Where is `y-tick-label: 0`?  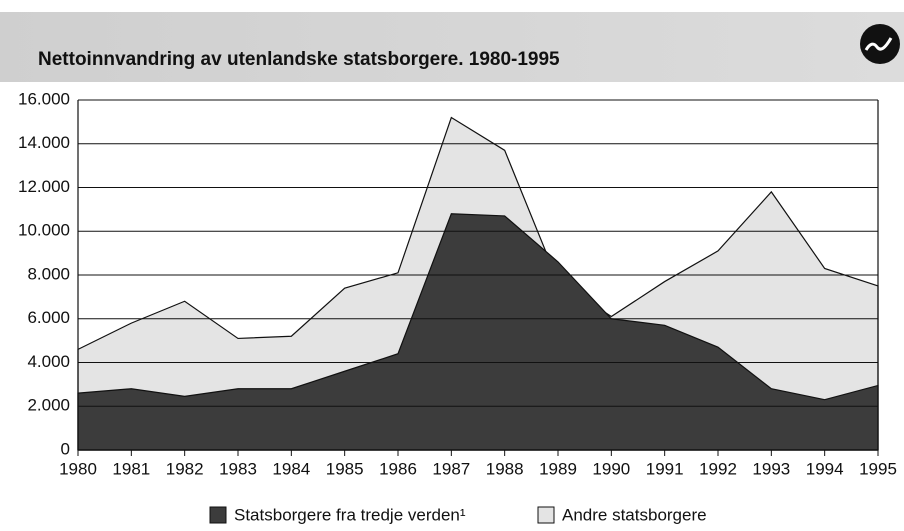 y-tick-label: 0 is located at coordinates (65, 448).